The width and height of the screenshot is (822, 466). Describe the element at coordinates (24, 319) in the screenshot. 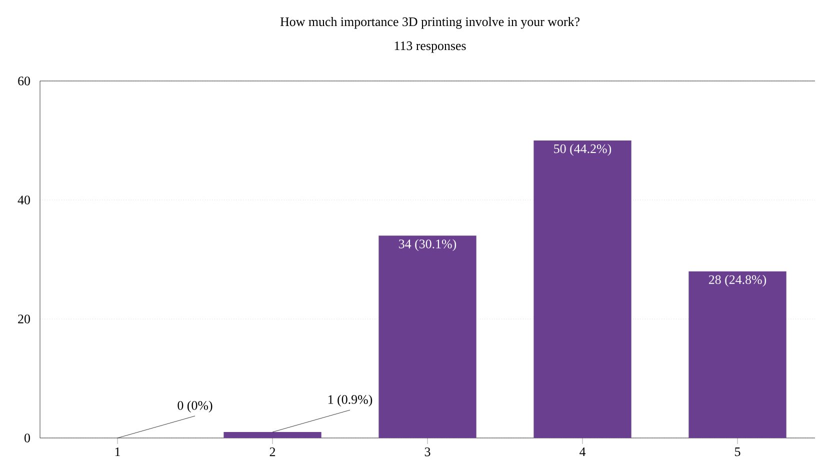

I see `y-tick-label: 20` at that location.